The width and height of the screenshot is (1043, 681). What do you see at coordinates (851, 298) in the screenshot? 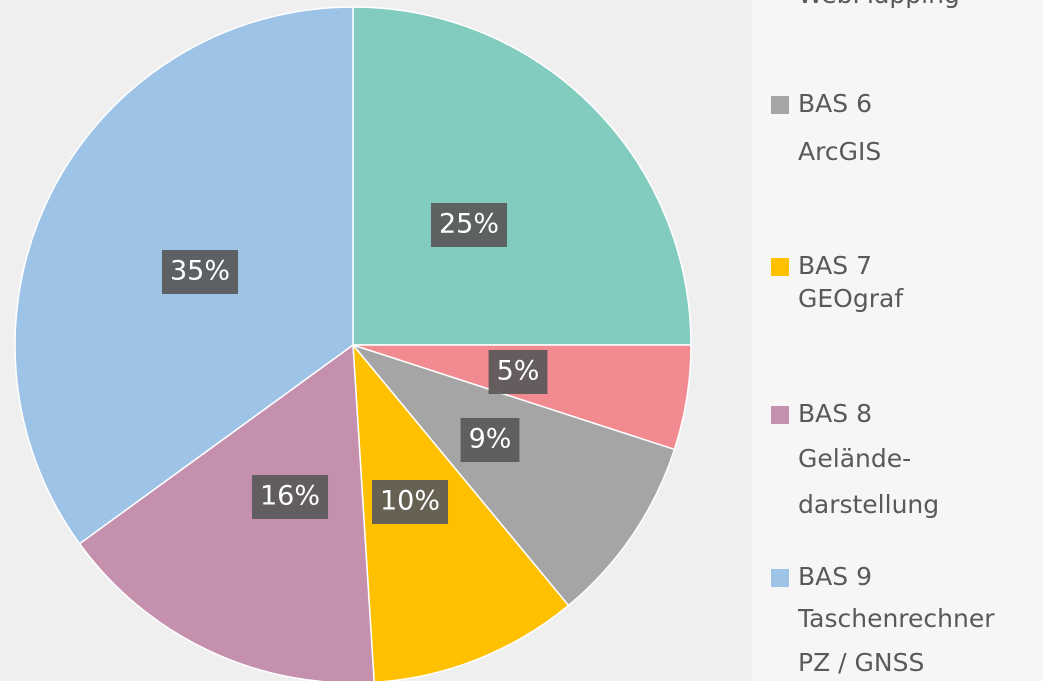
I see `legend-label: GEOgraf` at bounding box center [851, 298].